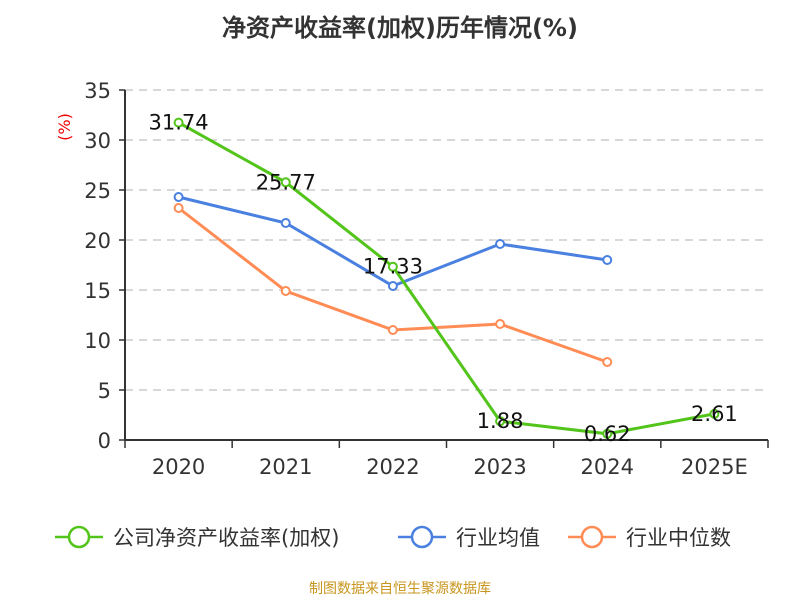  I want to click on data-label: 1.88, so click(500, 421).